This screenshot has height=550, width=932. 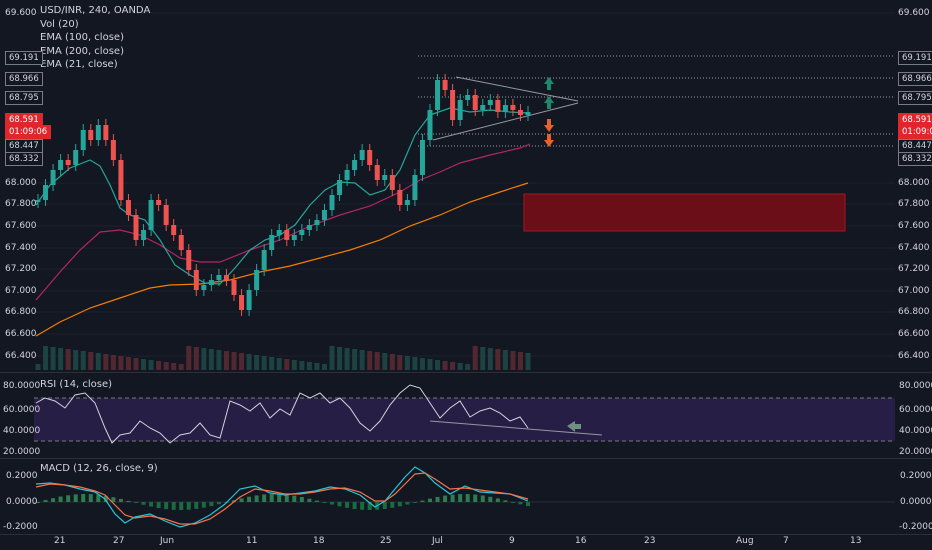 What do you see at coordinates (76, 384) in the screenshot?
I see `rsi-title: RSI (14, close)` at bounding box center [76, 384].